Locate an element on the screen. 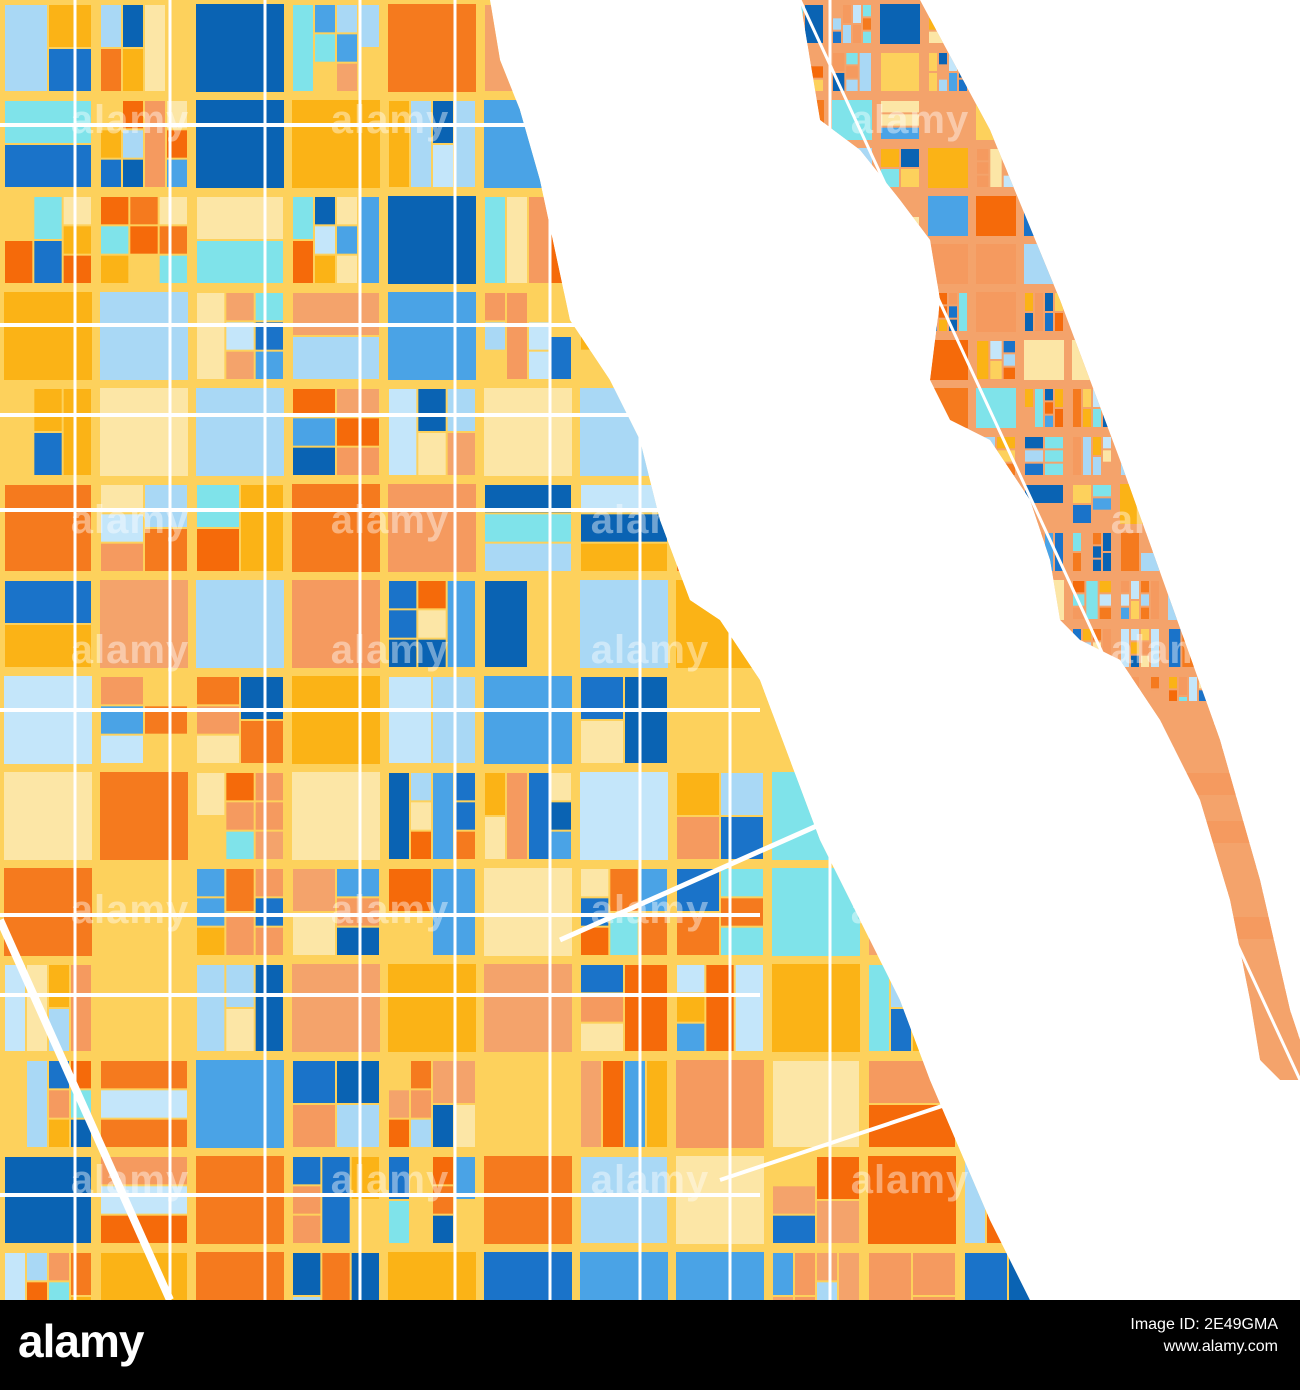 This screenshot has height=1390, width=1300. site-url: www.alamy.com is located at coordinates (1220, 1346).